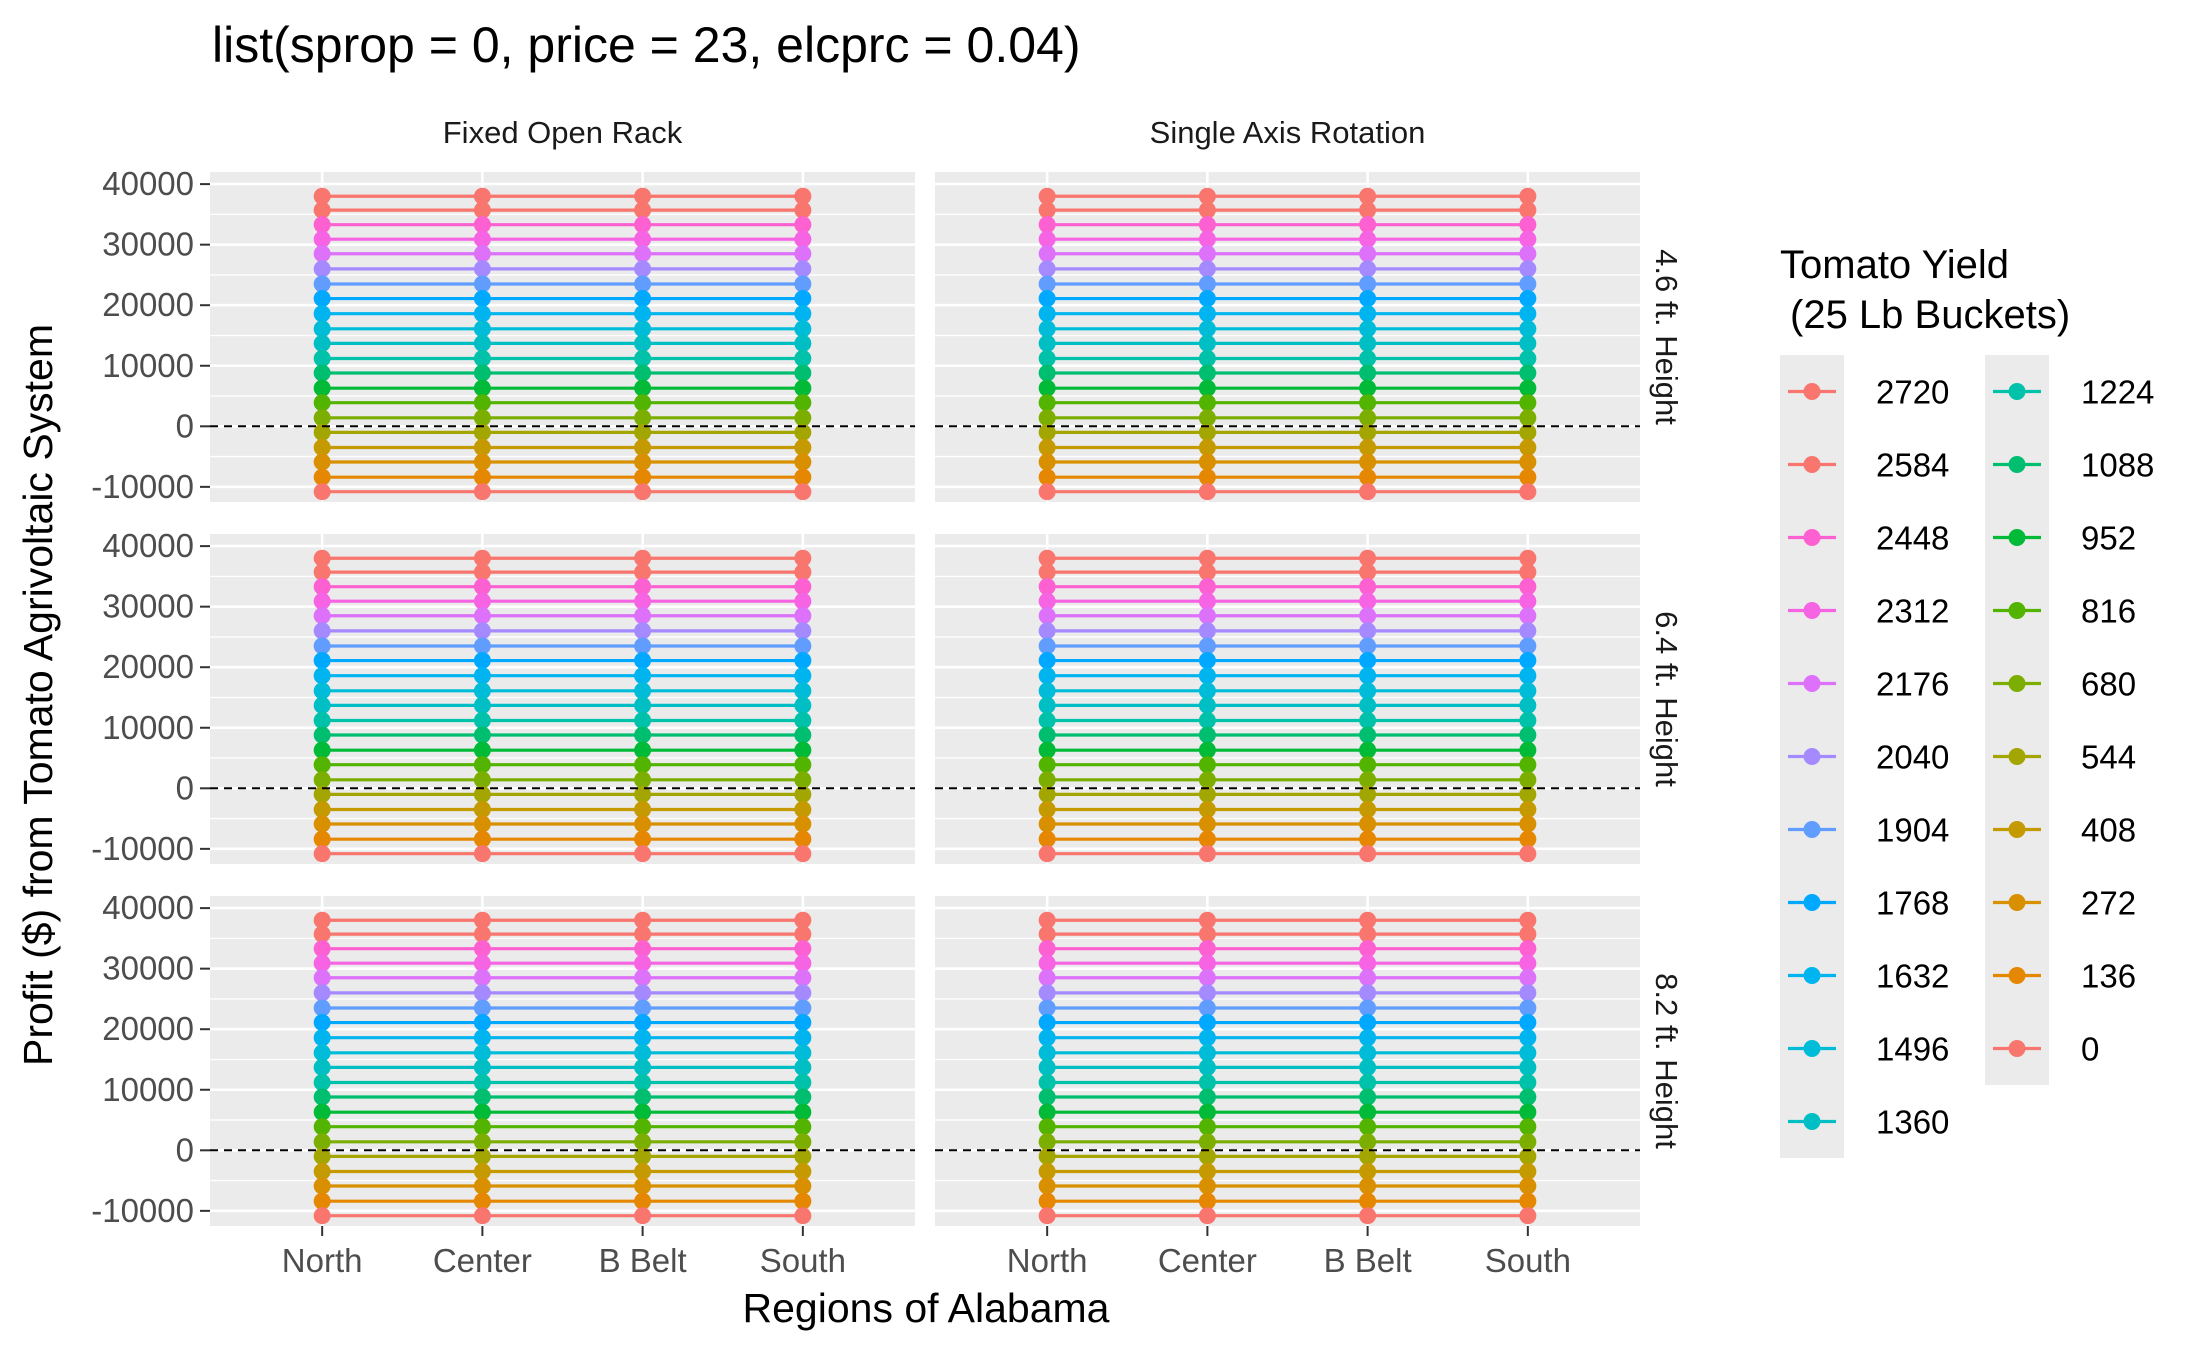 The image size is (2187, 1350). I want to click on point-2720-b-belt, so click(643, 920).